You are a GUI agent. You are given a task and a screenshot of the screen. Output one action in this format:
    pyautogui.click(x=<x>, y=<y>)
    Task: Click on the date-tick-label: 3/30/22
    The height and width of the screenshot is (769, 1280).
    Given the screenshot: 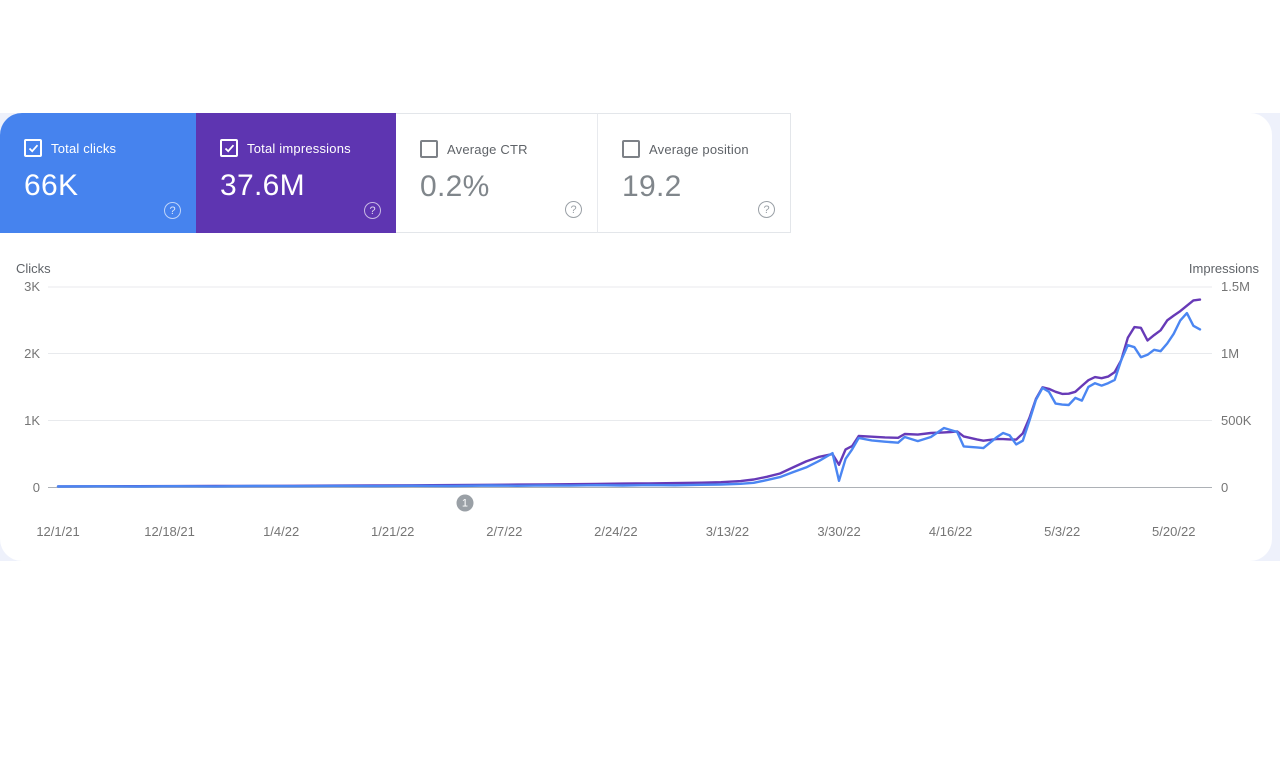 What is the action you would take?
    pyautogui.click(x=839, y=531)
    